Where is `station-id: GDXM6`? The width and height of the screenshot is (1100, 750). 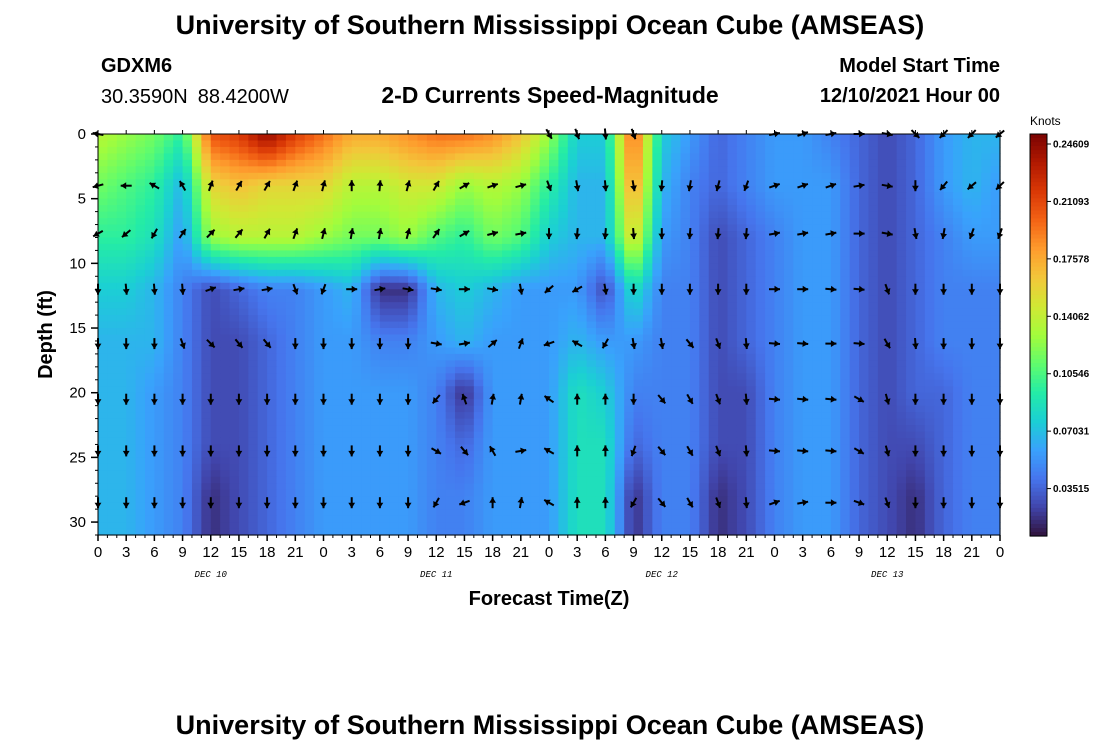 station-id: GDXM6 is located at coordinates (137, 66).